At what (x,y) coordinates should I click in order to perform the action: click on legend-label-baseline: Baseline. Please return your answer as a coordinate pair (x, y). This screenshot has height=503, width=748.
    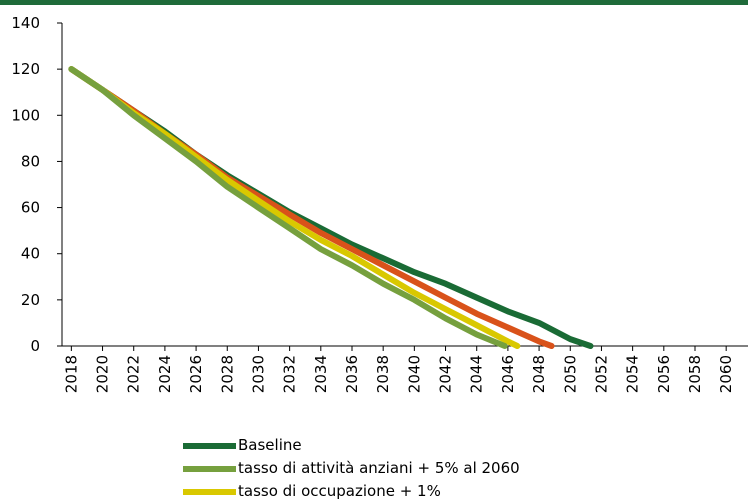
    Looking at the image, I should click on (270, 445).